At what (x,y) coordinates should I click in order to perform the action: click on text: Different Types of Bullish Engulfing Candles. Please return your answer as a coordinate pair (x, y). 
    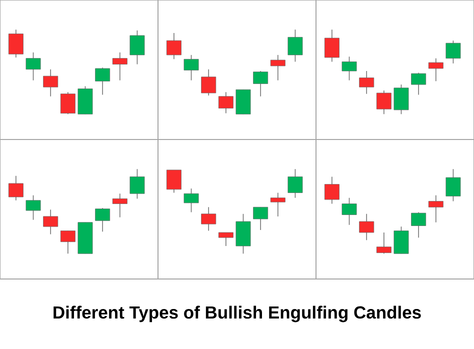
    Looking at the image, I should click on (237, 314).